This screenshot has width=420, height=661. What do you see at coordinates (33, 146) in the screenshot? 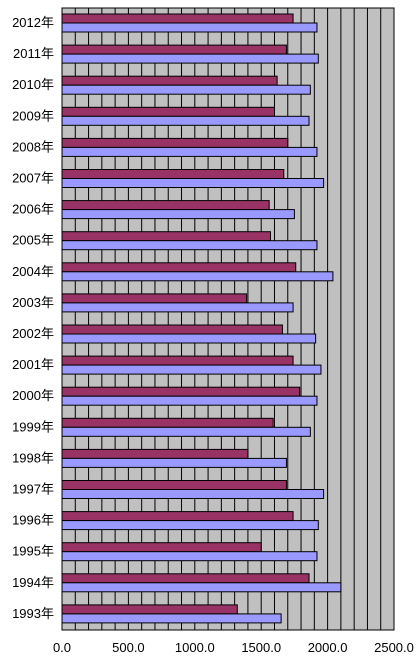
I see `category-label: 2008年` at bounding box center [33, 146].